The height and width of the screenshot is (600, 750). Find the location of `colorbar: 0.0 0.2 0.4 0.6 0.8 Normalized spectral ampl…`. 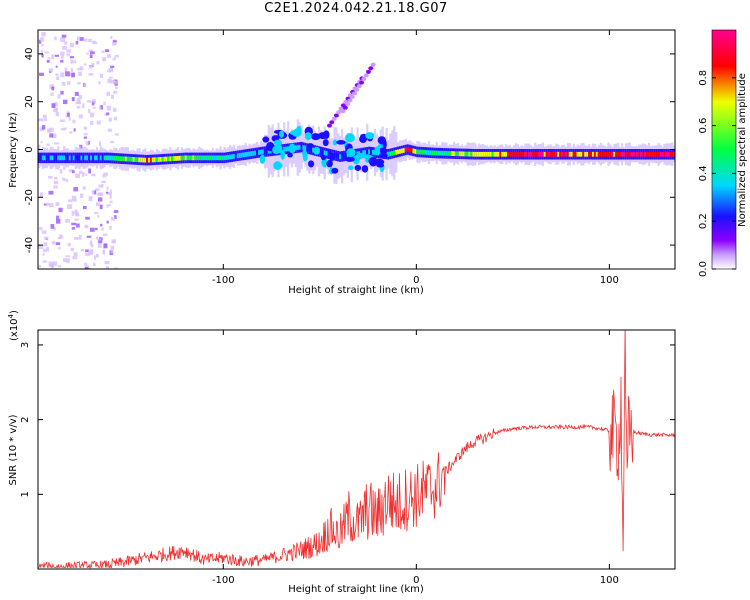

colorbar: 0.0 0.2 0.4 0.6 0.8 Normalized spectral ampl… is located at coordinates (723, 153).